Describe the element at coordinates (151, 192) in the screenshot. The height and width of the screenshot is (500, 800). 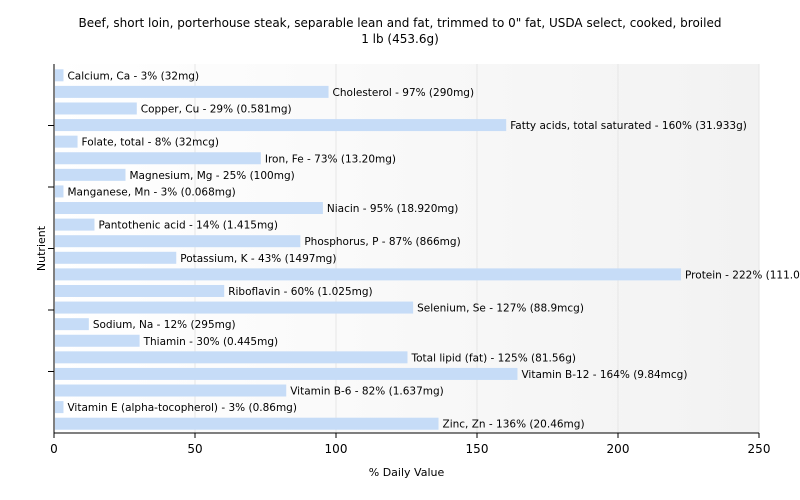
I see `bar-label: Manganese, Mn - 3% (0.068mg)` at that location.